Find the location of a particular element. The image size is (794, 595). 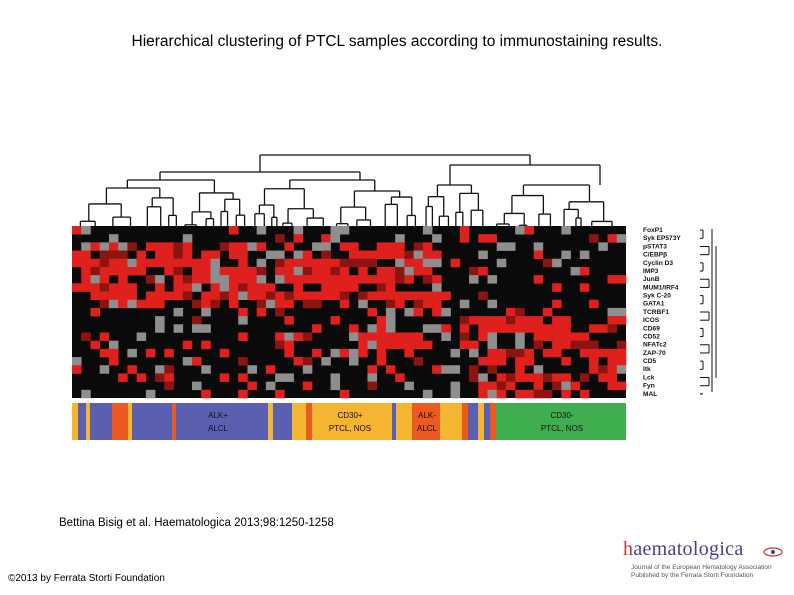

group-label-cd30-pos: CD30+ is located at coordinates (349, 415).